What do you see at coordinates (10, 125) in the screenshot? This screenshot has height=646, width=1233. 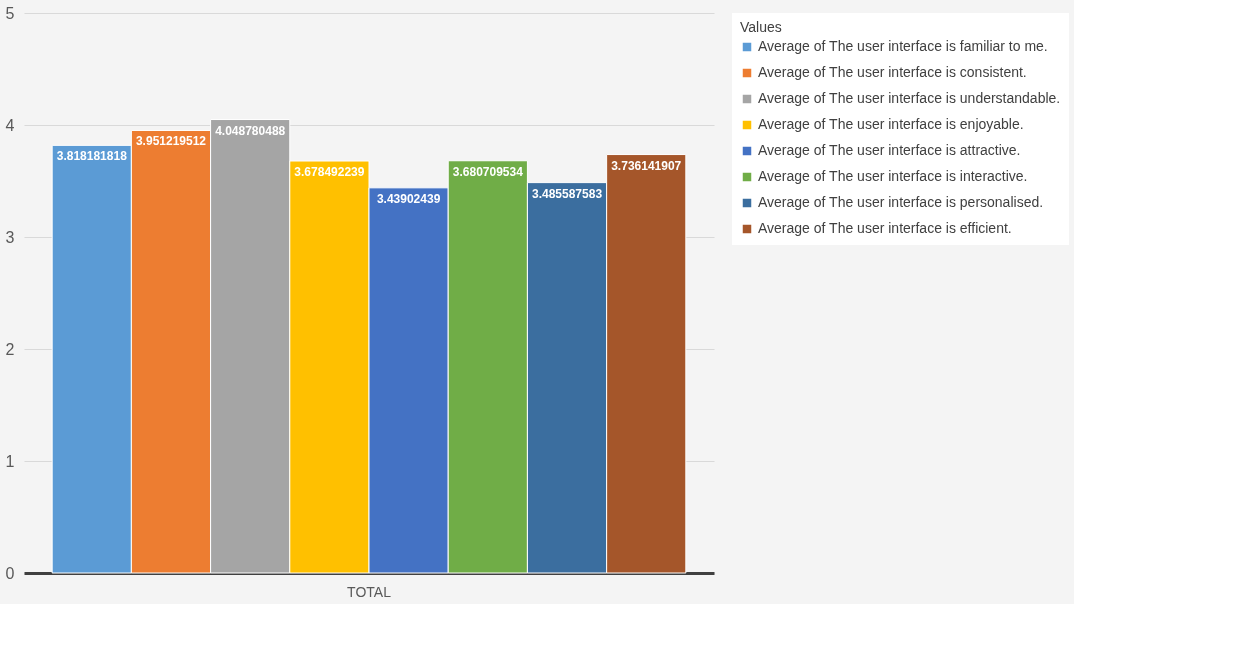 I see `y-tick-label: 4` at bounding box center [10, 125].